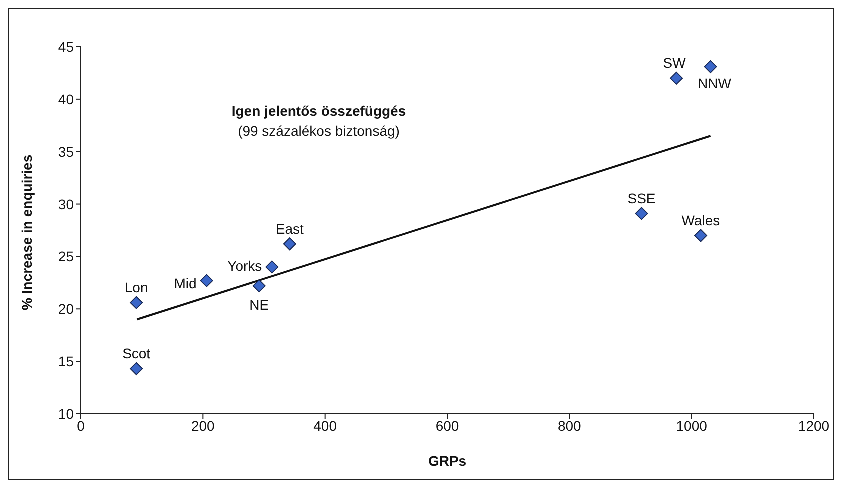 The width and height of the screenshot is (842, 488). What do you see at coordinates (701, 220) in the screenshot?
I see `annotation: Wales` at bounding box center [701, 220].